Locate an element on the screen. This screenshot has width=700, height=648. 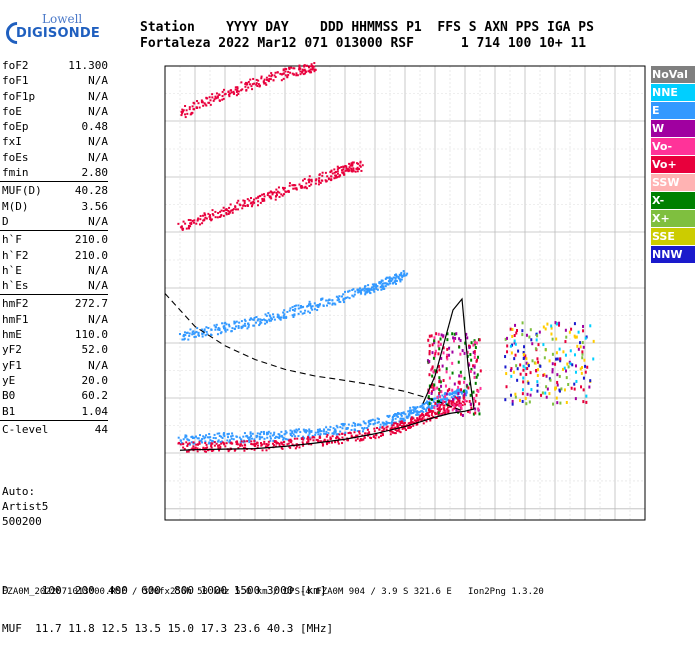
param-row: B0 60.2 is located at coordinates (70, 395).